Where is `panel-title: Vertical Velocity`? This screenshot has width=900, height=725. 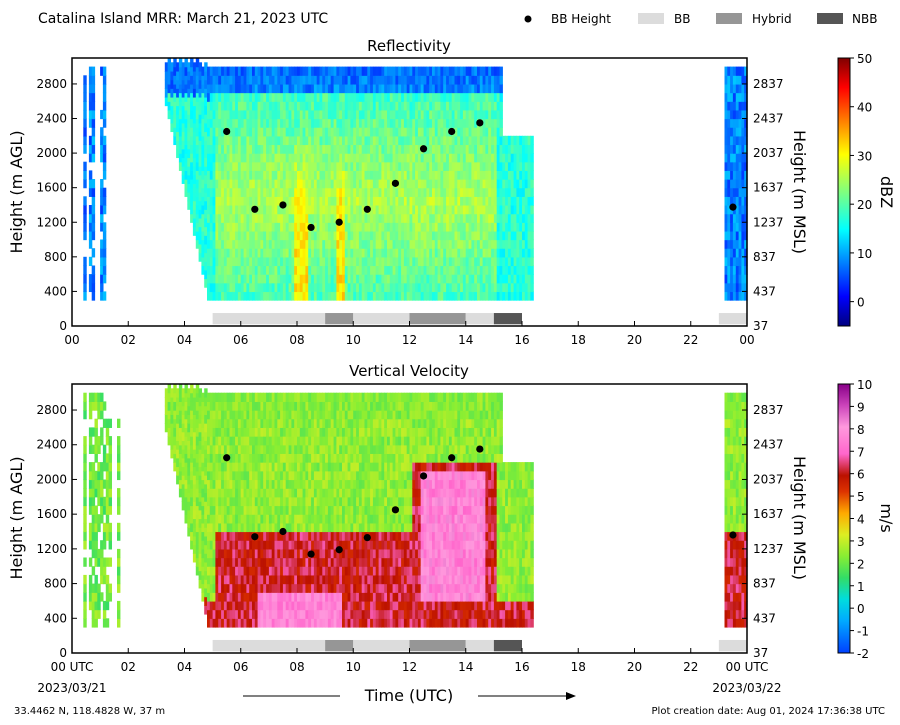
panel-title: Vertical Velocity is located at coordinates (409, 371).